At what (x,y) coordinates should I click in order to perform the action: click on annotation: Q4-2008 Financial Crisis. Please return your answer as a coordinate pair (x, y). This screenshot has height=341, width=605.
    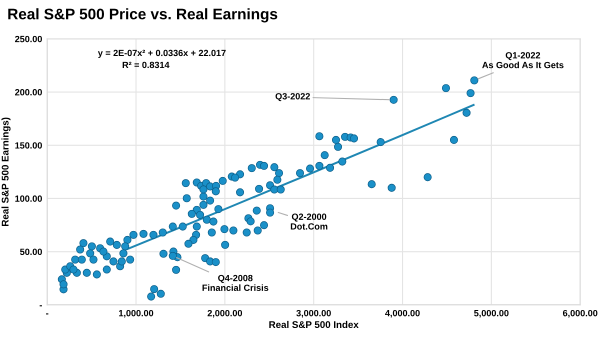
    Looking at the image, I should click on (235, 282).